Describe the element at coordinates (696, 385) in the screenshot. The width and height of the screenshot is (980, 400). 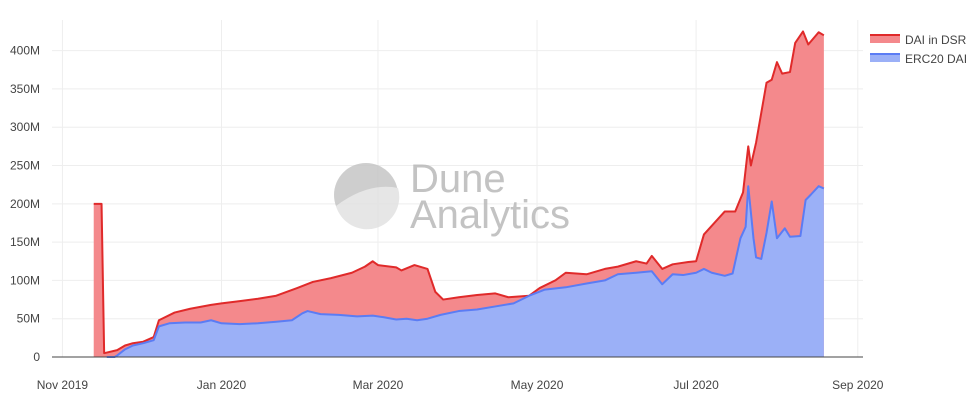
I see `x-tick-label: Jul 2020` at that location.